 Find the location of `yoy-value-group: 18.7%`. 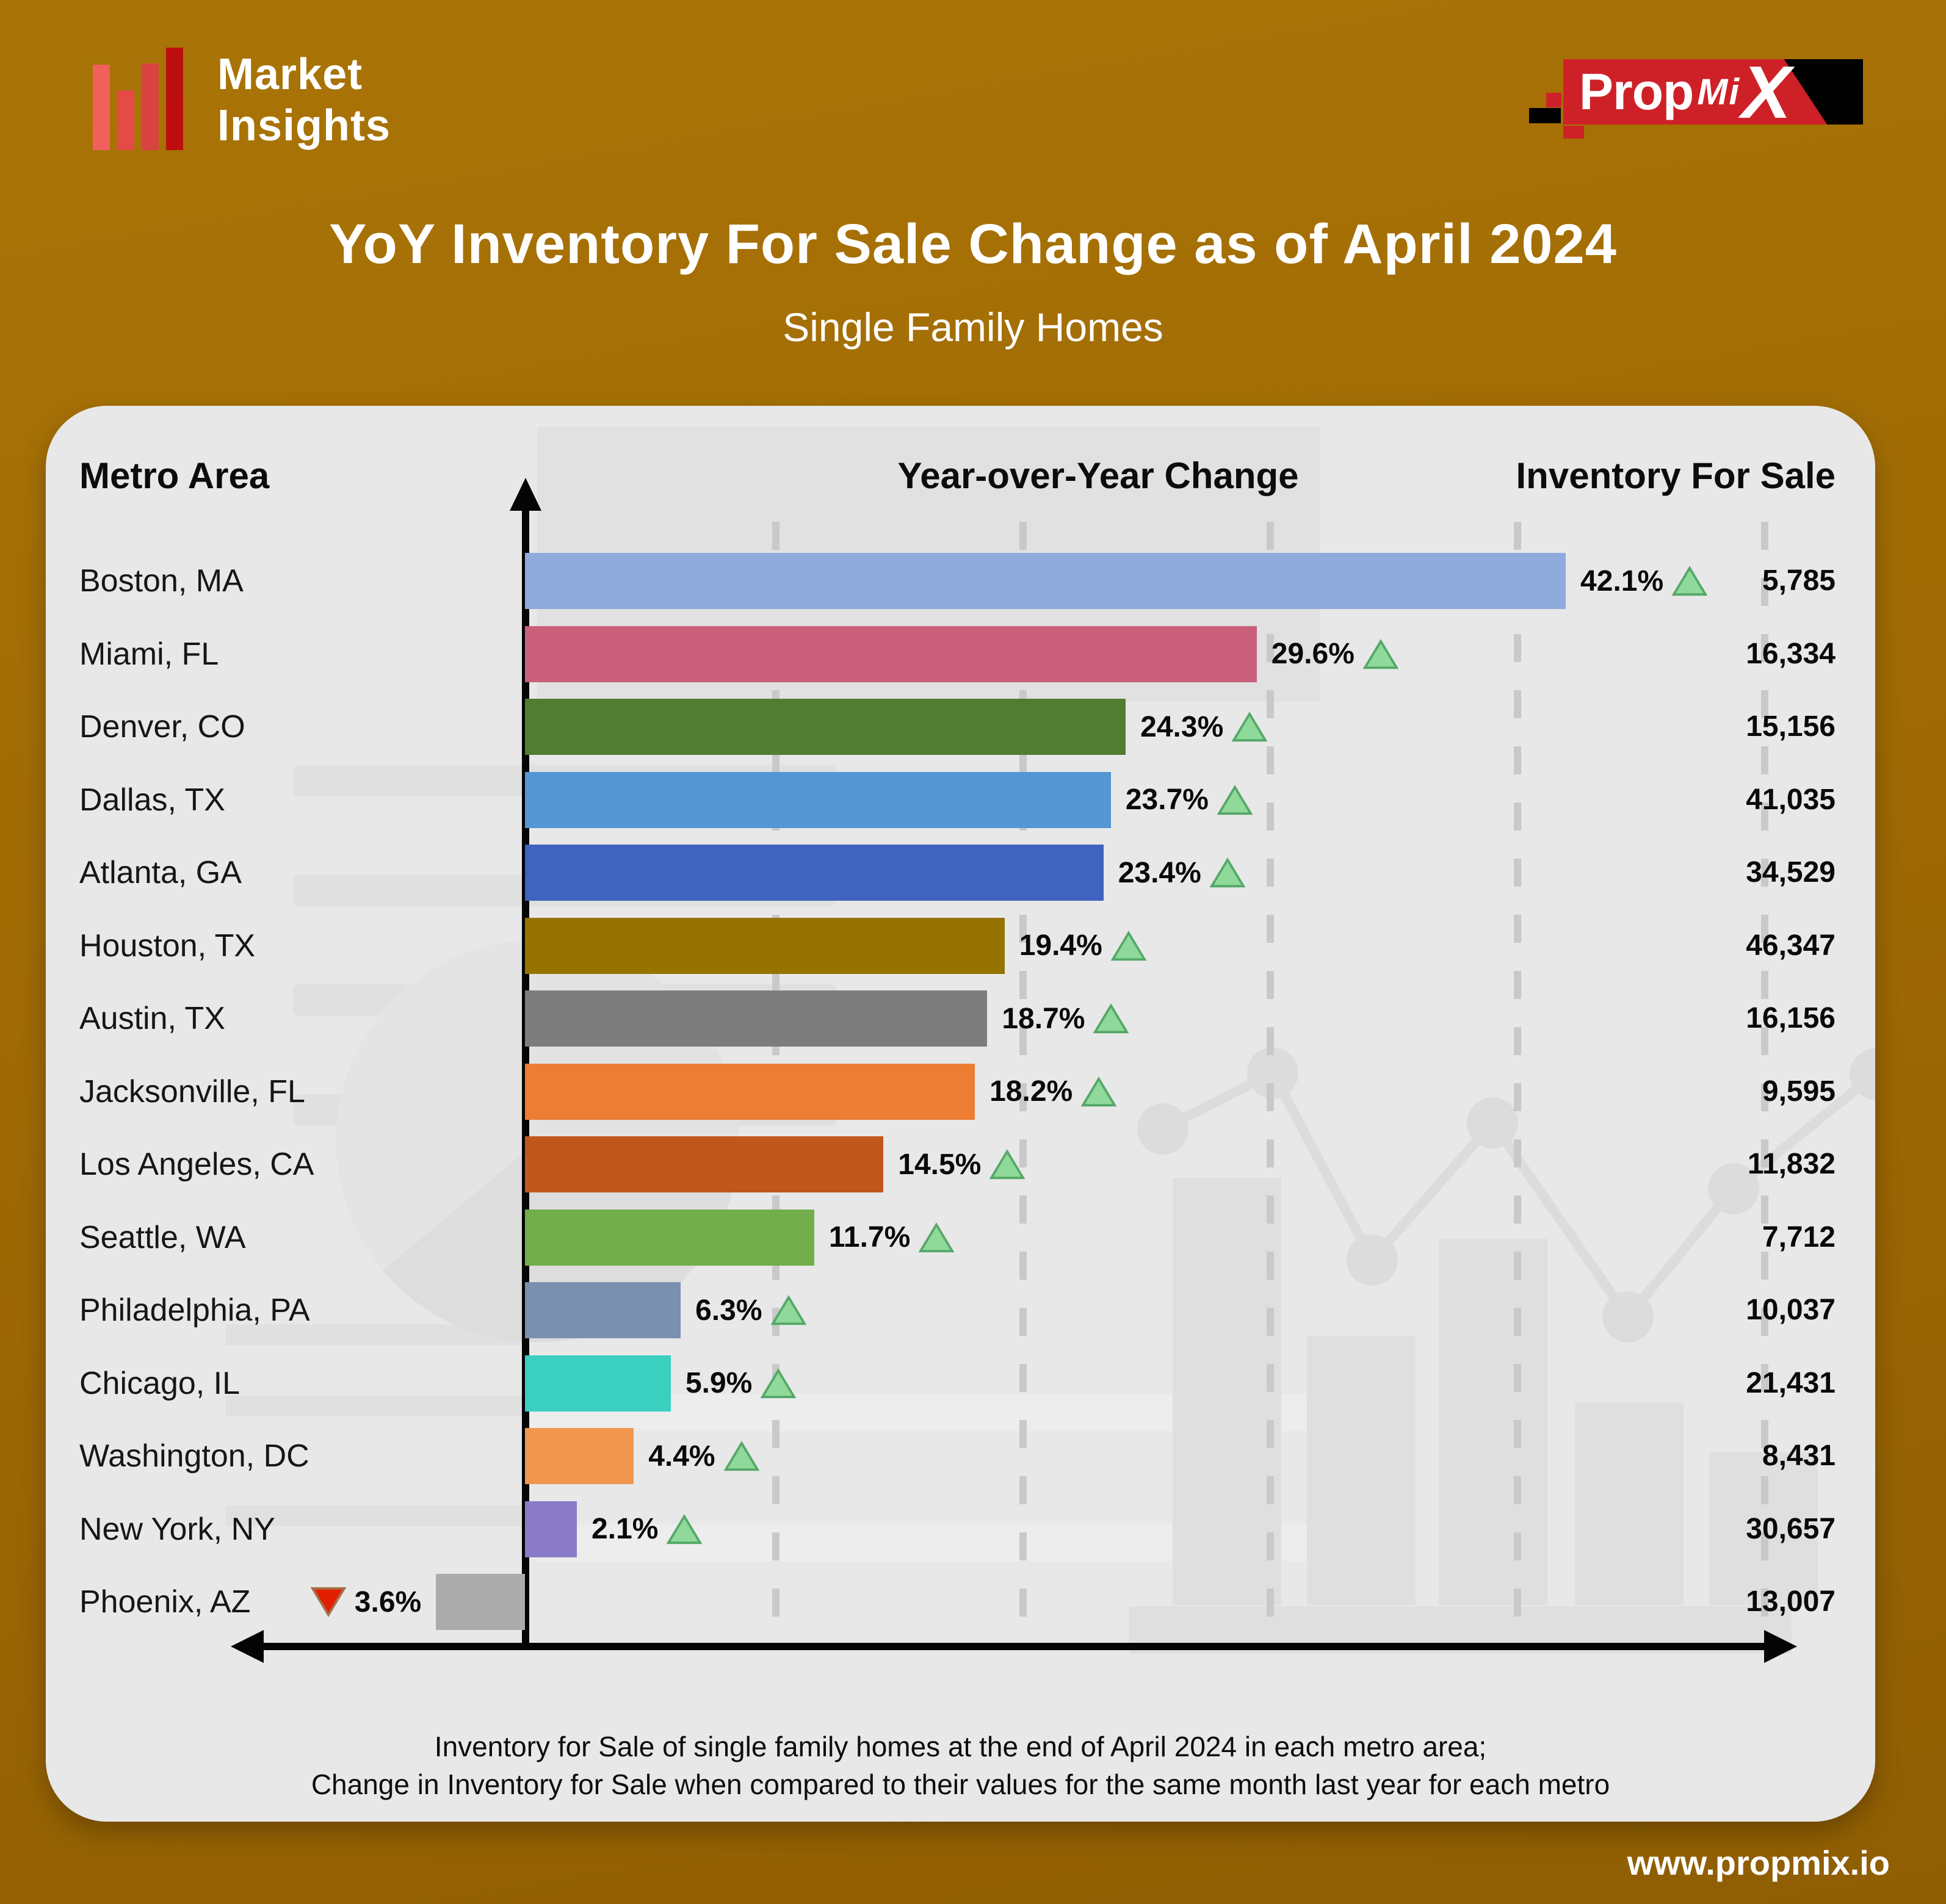

yoy-value-group: 18.7% is located at coordinates (1065, 1019).